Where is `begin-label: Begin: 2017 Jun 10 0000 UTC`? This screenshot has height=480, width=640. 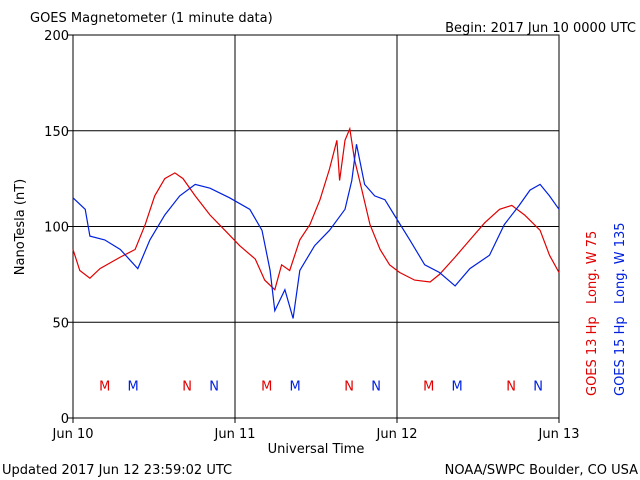
begin-label: Begin: 2017 Jun 10 0000 UTC is located at coordinates (540, 28).